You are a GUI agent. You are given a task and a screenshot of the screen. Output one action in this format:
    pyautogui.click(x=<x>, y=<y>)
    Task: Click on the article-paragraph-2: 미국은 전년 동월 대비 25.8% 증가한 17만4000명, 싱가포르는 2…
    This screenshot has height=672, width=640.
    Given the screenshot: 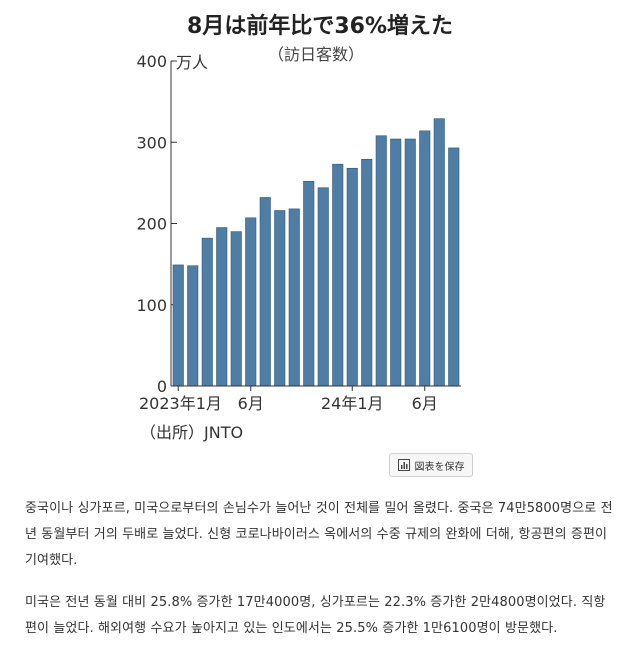 What is the action you would take?
    pyautogui.click(x=315, y=615)
    